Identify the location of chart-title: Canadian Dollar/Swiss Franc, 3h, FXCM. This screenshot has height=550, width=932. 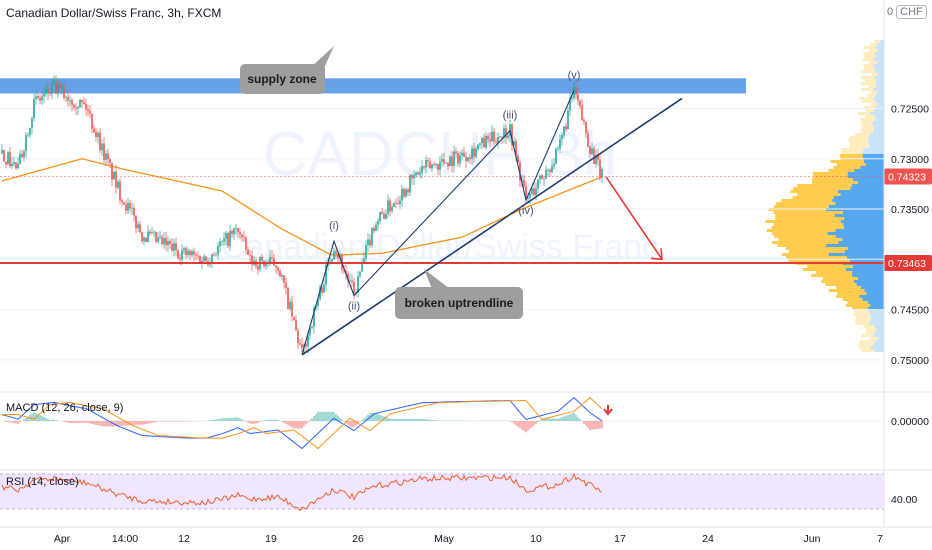
(114, 13).